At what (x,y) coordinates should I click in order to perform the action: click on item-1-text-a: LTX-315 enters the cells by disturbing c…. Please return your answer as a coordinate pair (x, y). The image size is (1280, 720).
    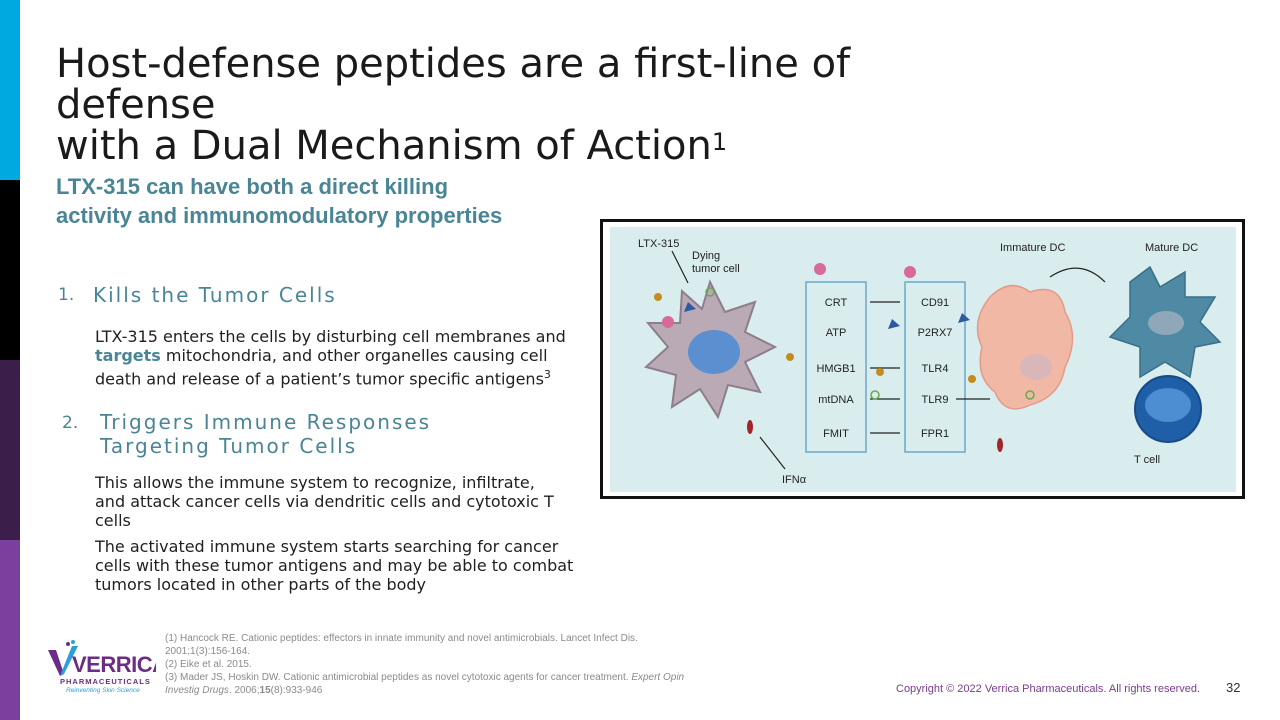
    Looking at the image, I should click on (330, 336).